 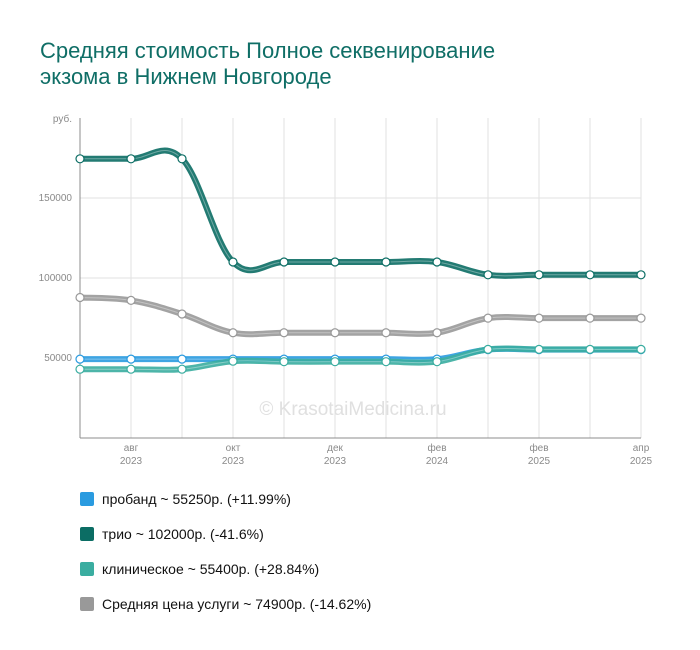 What do you see at coordinates (268, 50) in the screenshot?
I see `chart-title-line-1: Средняя стоимость Полное секвенирование` at bounding box center [268, 50].